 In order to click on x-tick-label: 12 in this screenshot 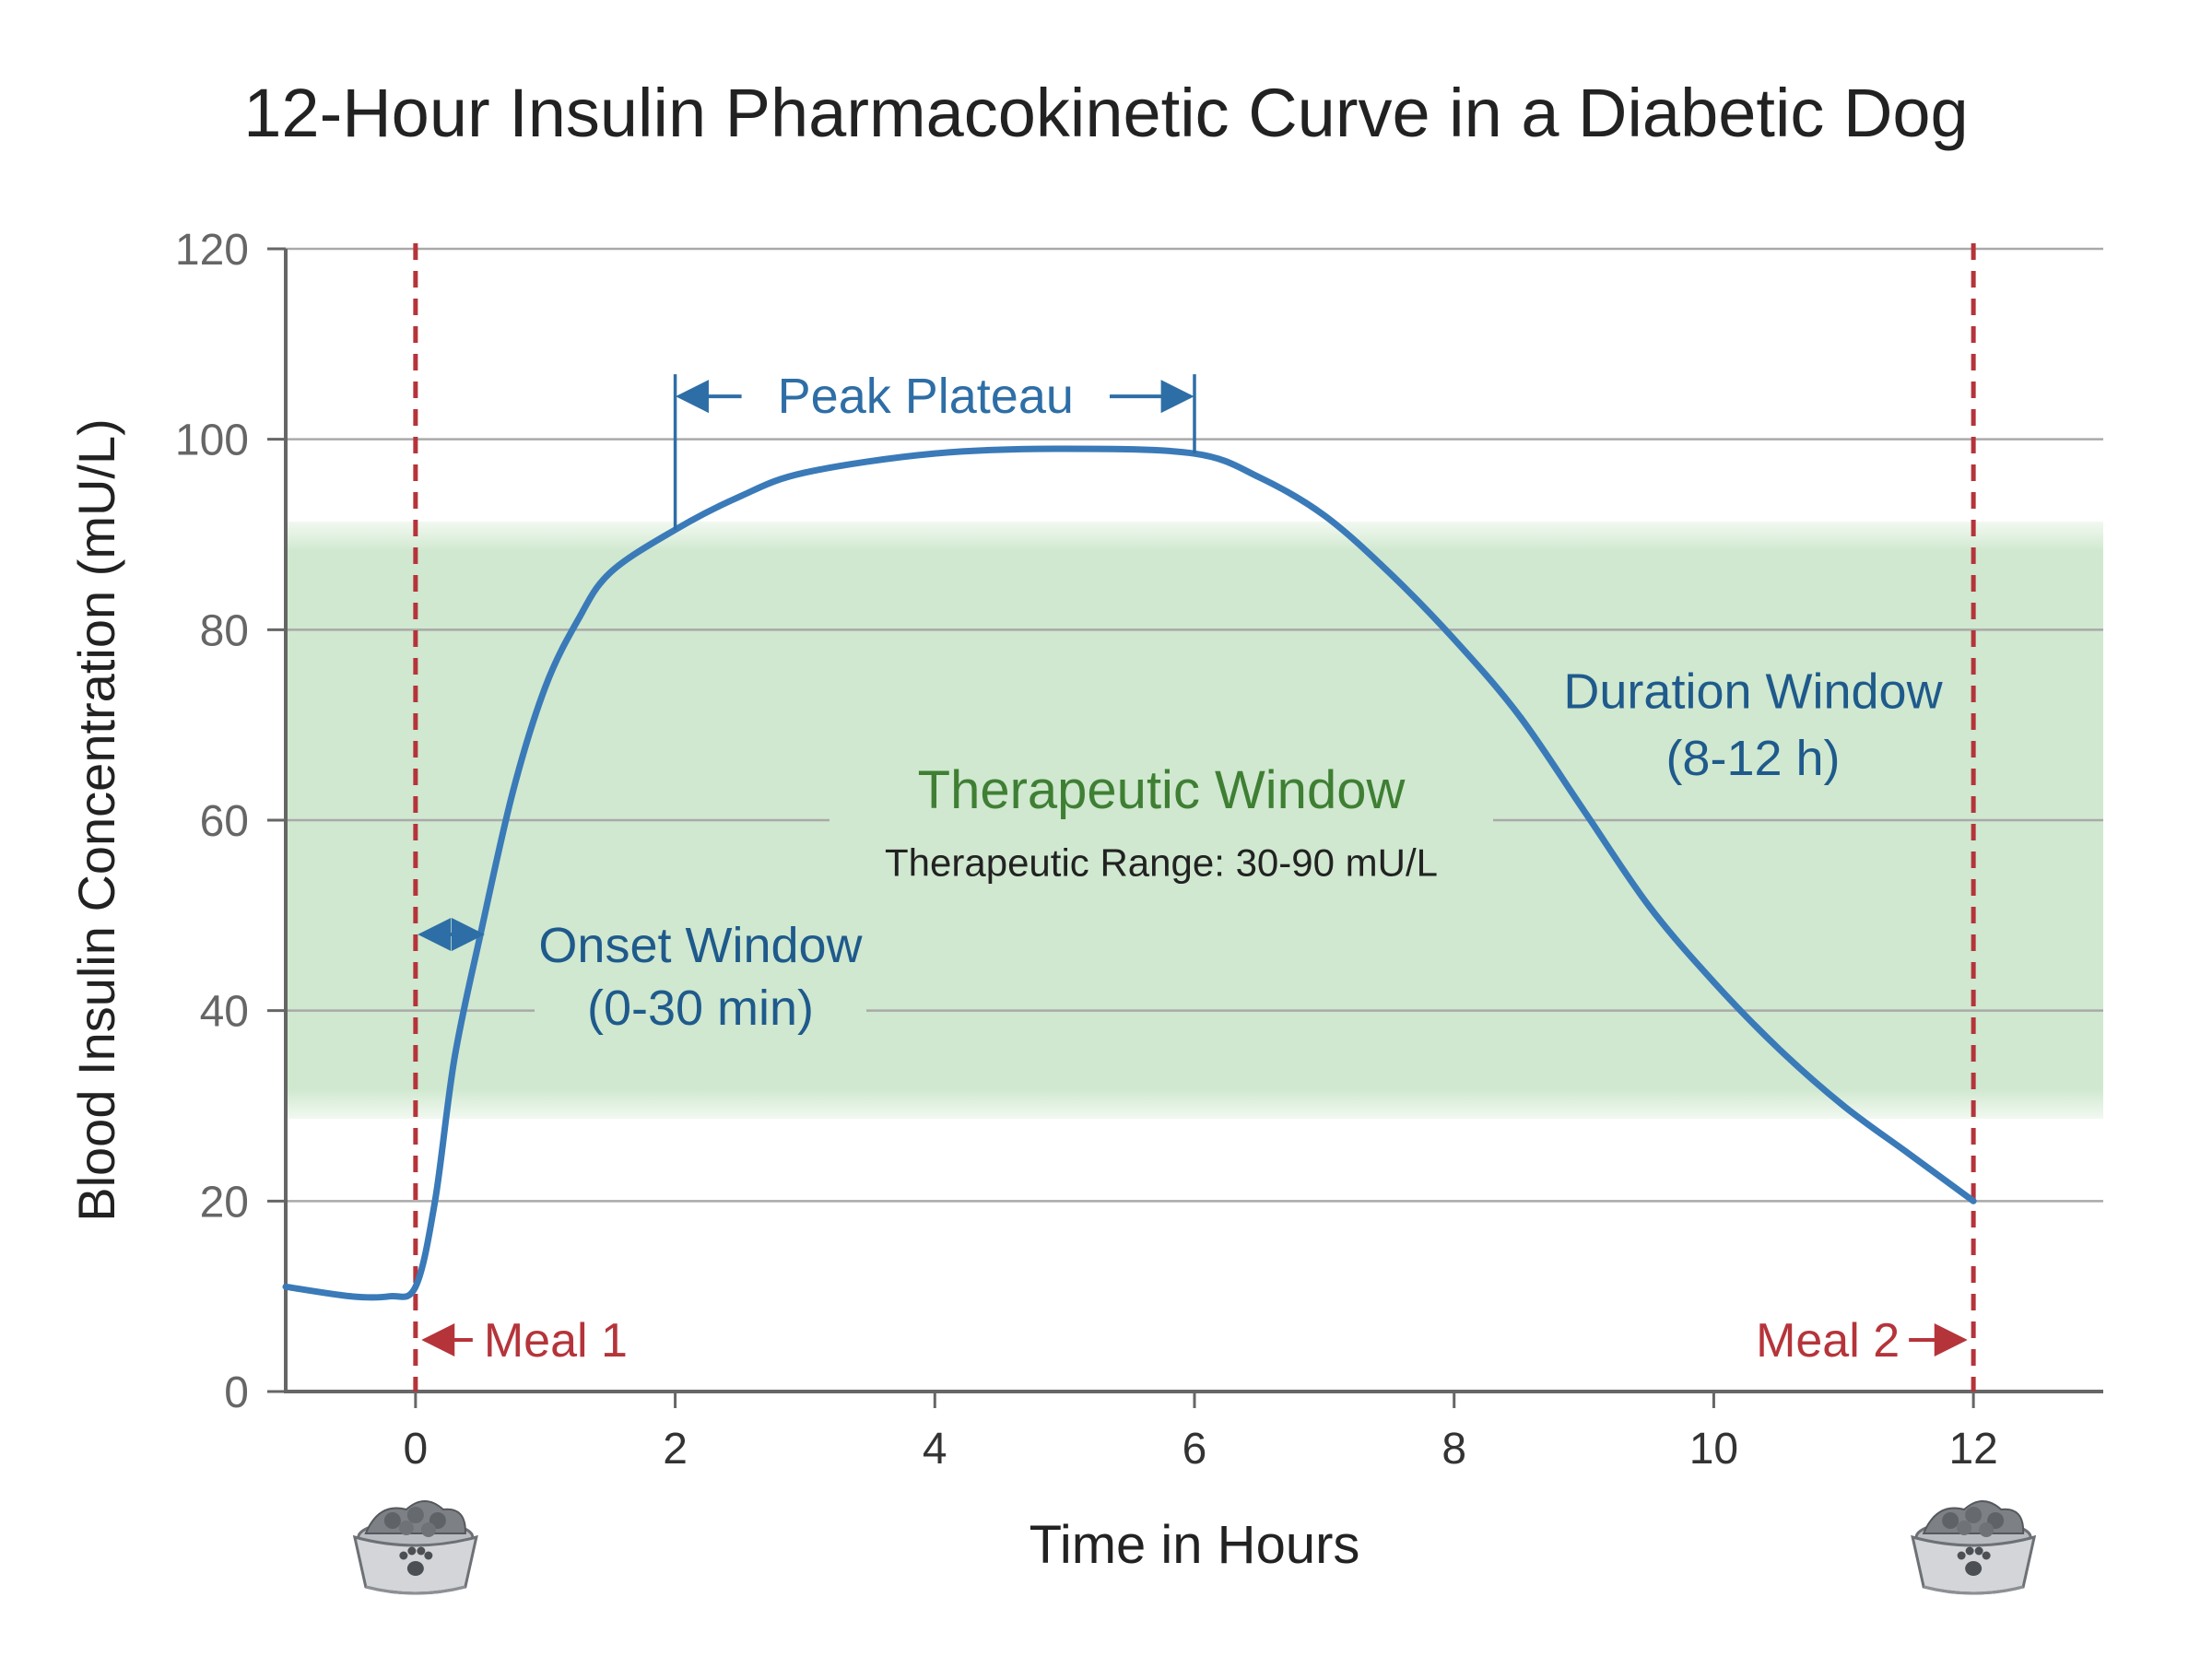, I will do `click(1972, 1449)`.